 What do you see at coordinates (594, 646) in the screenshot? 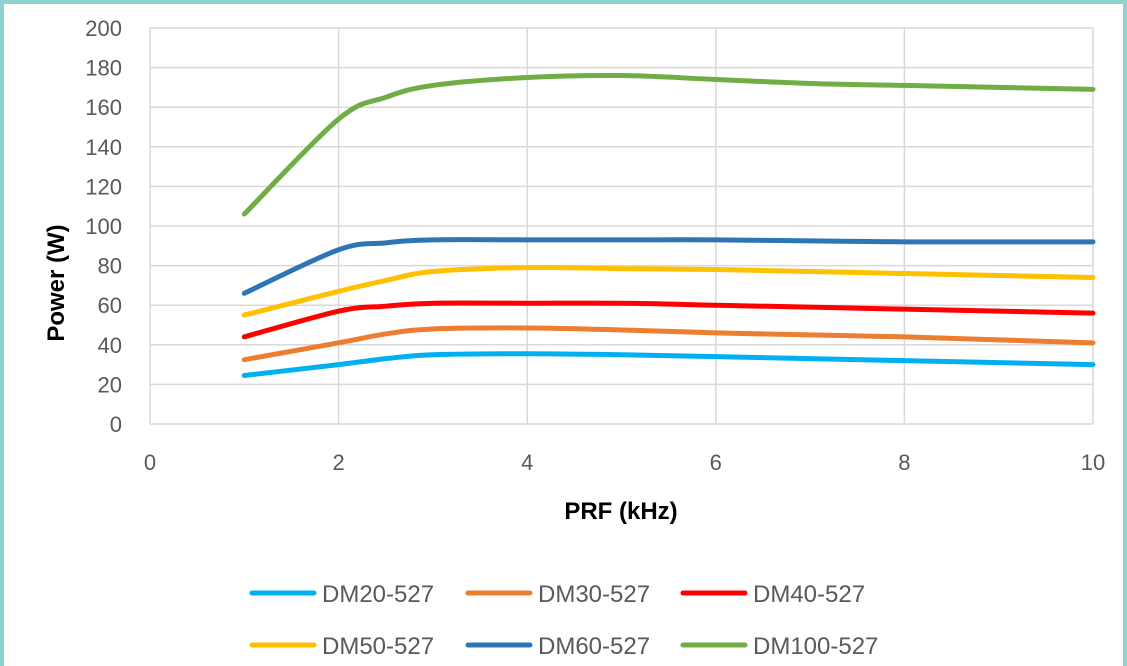
I see `legend-label: DM60-527` at bounding box center [594, 646].